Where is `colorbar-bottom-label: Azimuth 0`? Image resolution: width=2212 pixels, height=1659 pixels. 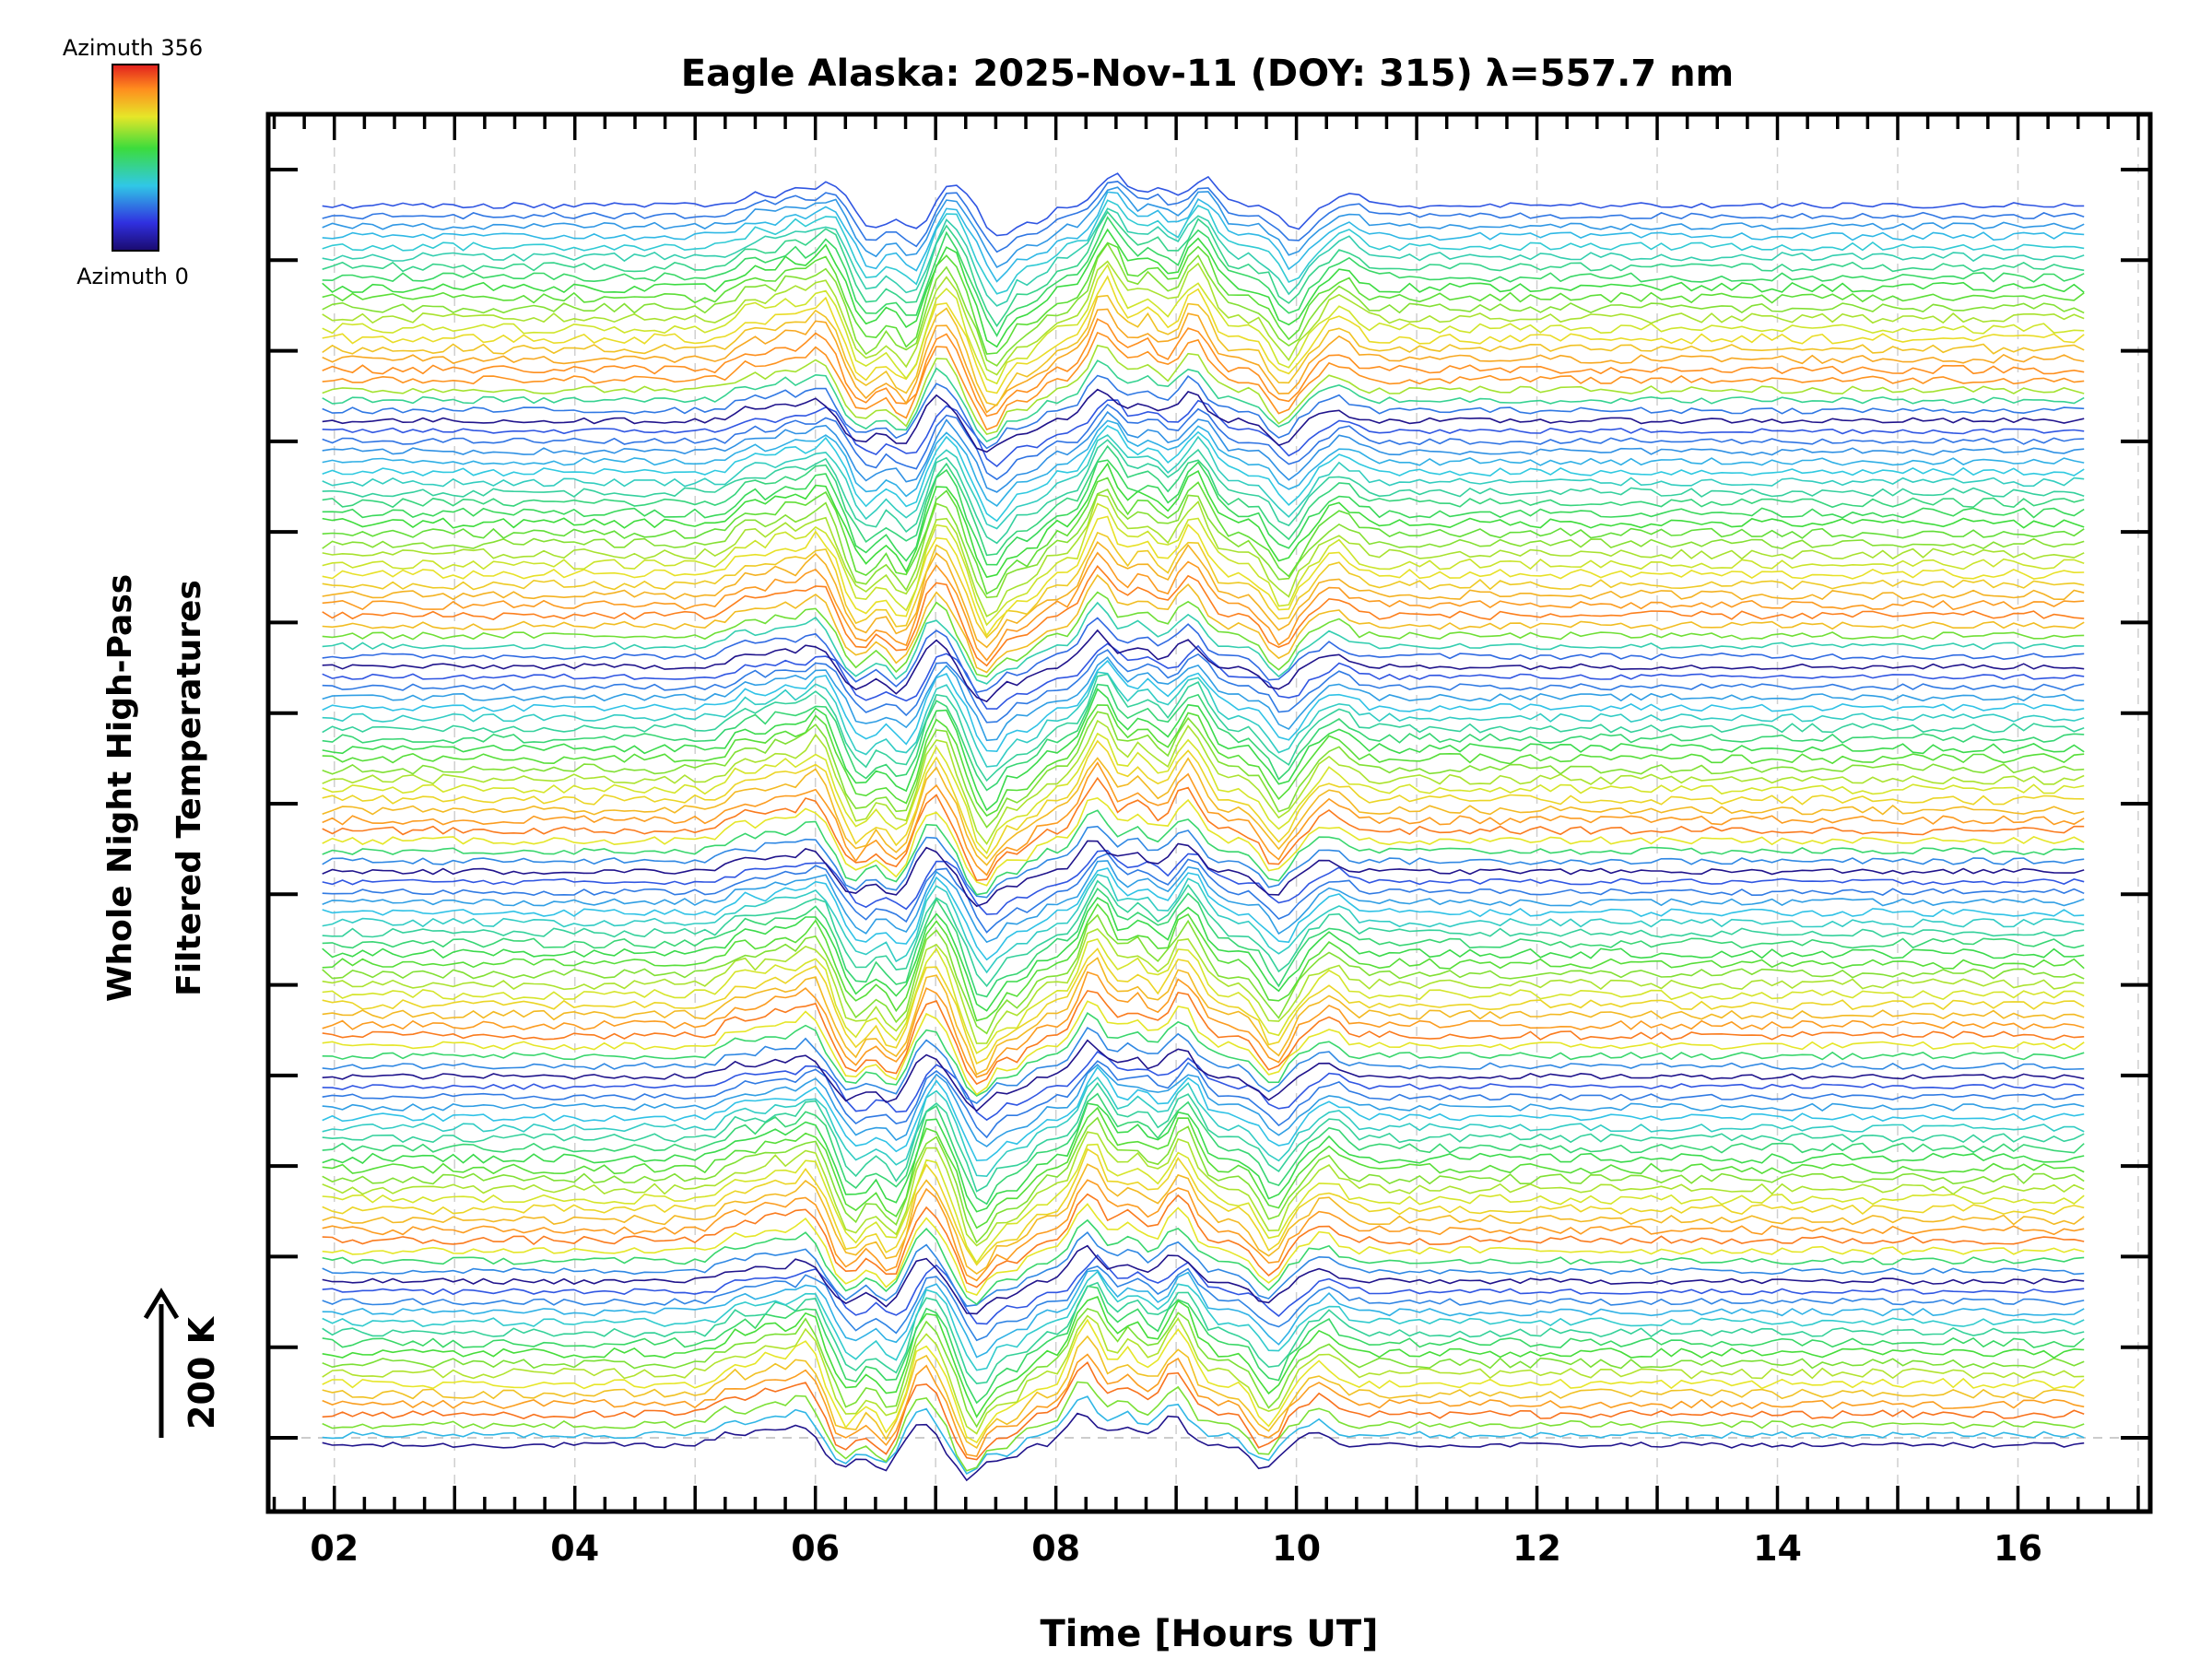
colorbar-bottom-label: Azimuth 0 is located at coordinates (132, 276).